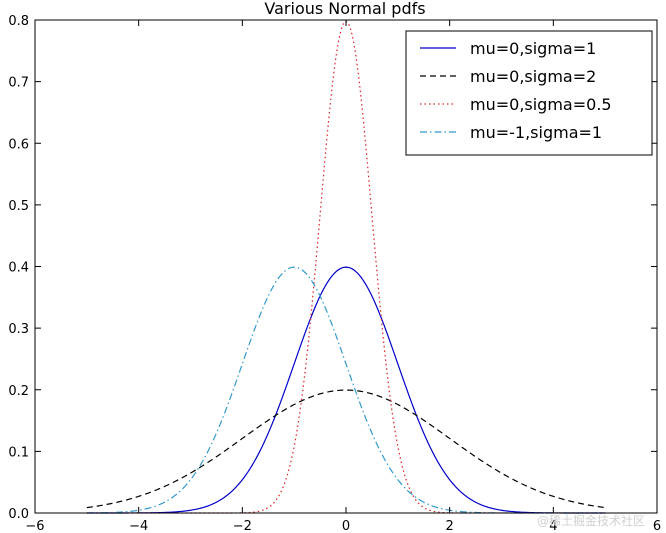  I want to click on y-tick-label: 0.2, so click(18, 391).